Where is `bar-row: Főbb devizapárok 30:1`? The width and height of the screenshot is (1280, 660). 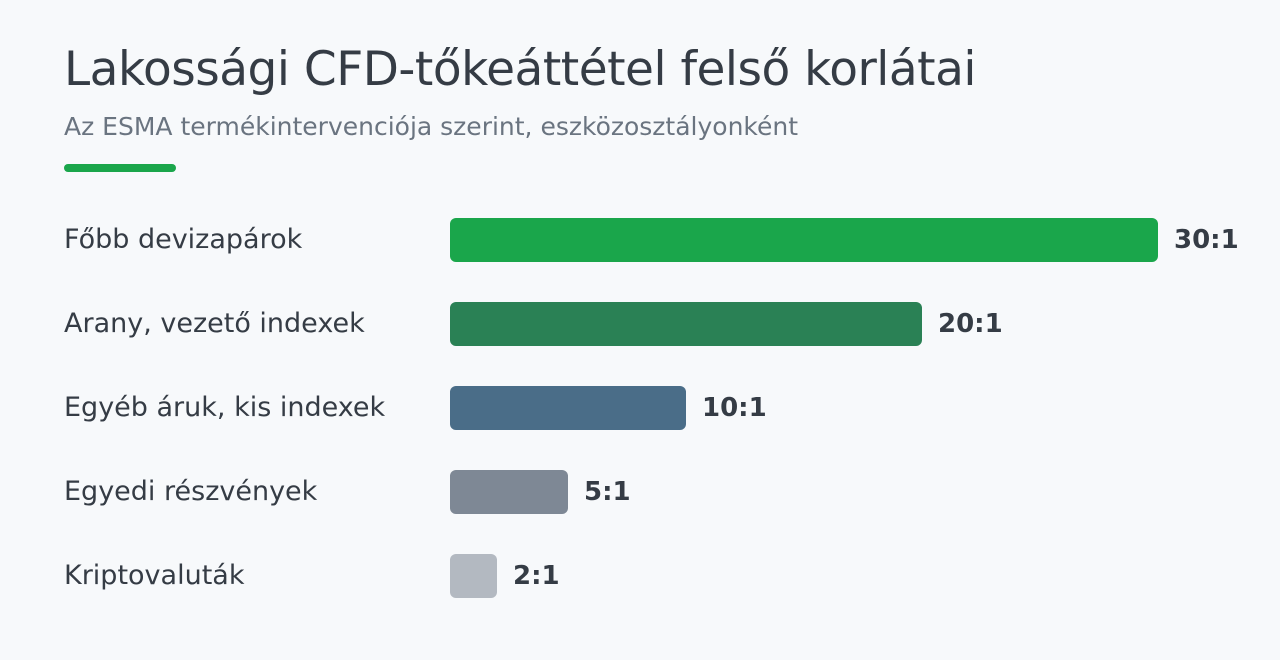 bar-row: Főbb devizapárok 30:1 is located at coordinates (640, 240).